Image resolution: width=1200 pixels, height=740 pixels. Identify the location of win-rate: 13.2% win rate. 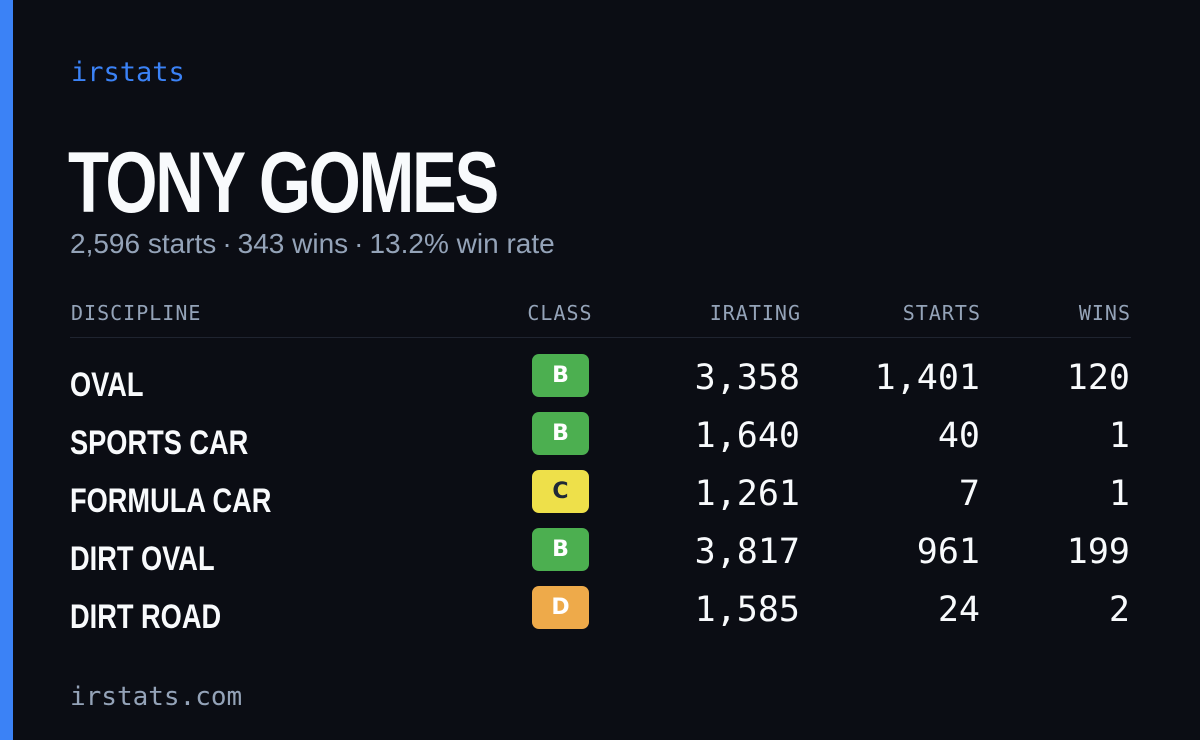
(462, 243).